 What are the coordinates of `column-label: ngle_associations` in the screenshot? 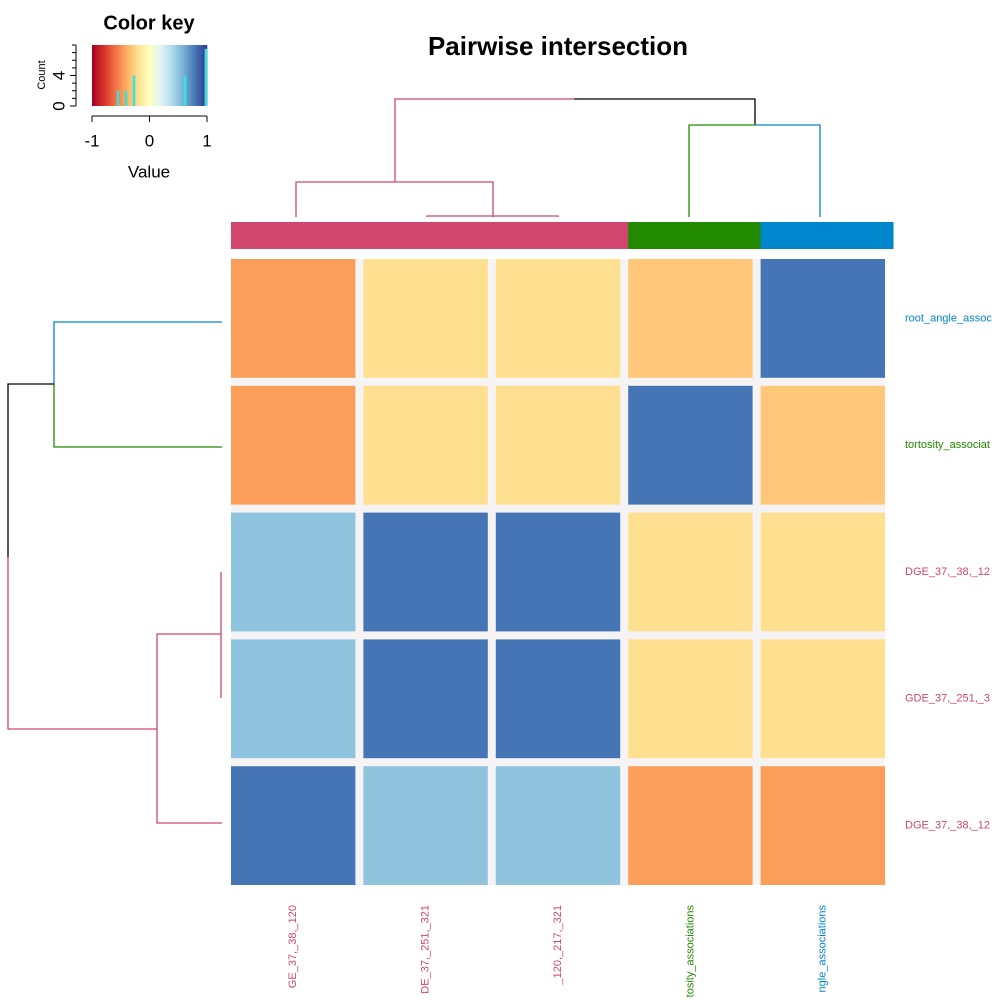 It's located at (823, 949).